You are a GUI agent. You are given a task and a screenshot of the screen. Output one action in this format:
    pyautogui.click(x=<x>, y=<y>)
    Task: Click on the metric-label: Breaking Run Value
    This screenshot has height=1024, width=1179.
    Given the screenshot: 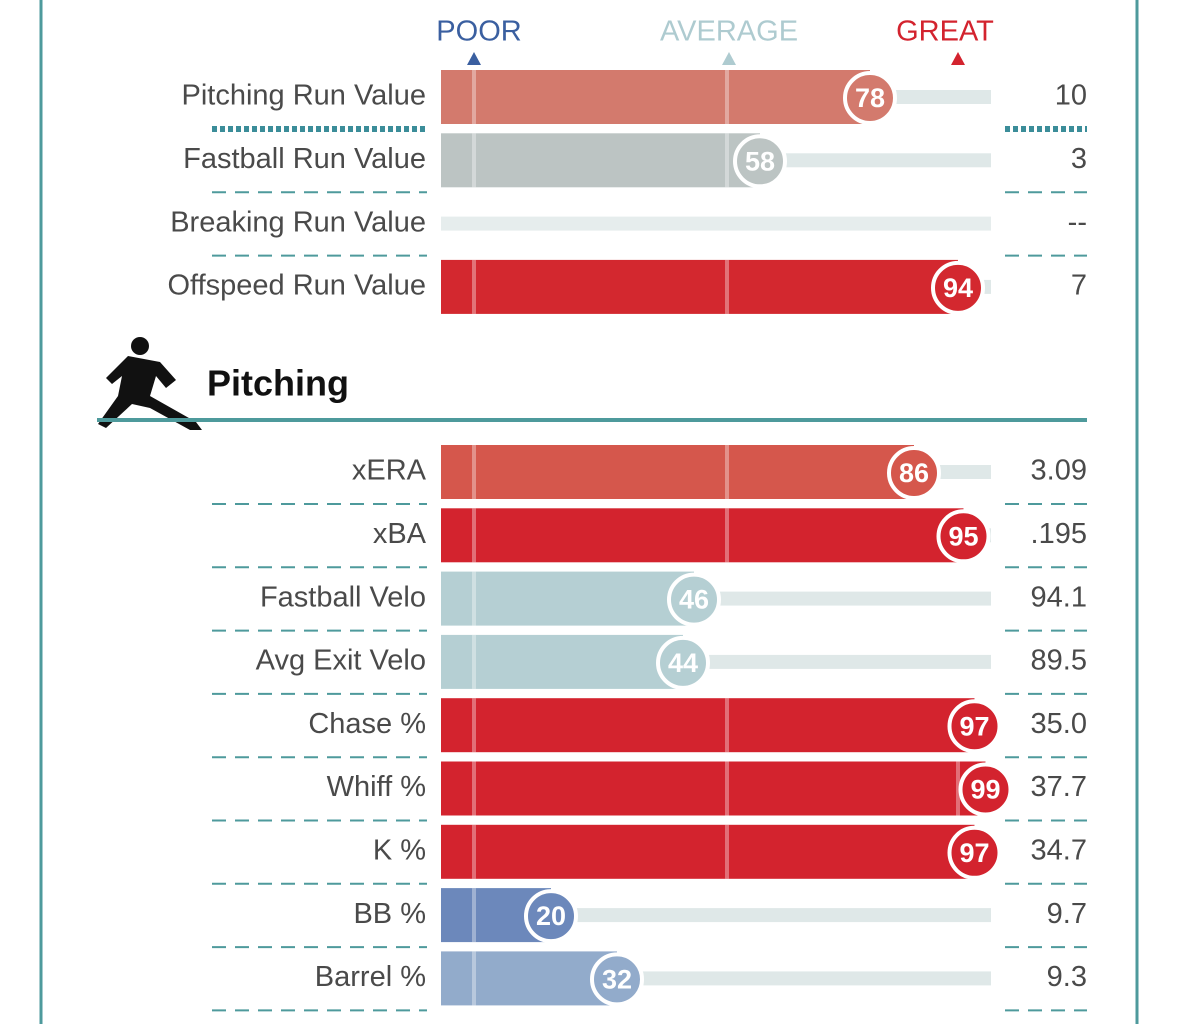 What is the action you would take?
    pyautogui.click(x=298, y=222)
    